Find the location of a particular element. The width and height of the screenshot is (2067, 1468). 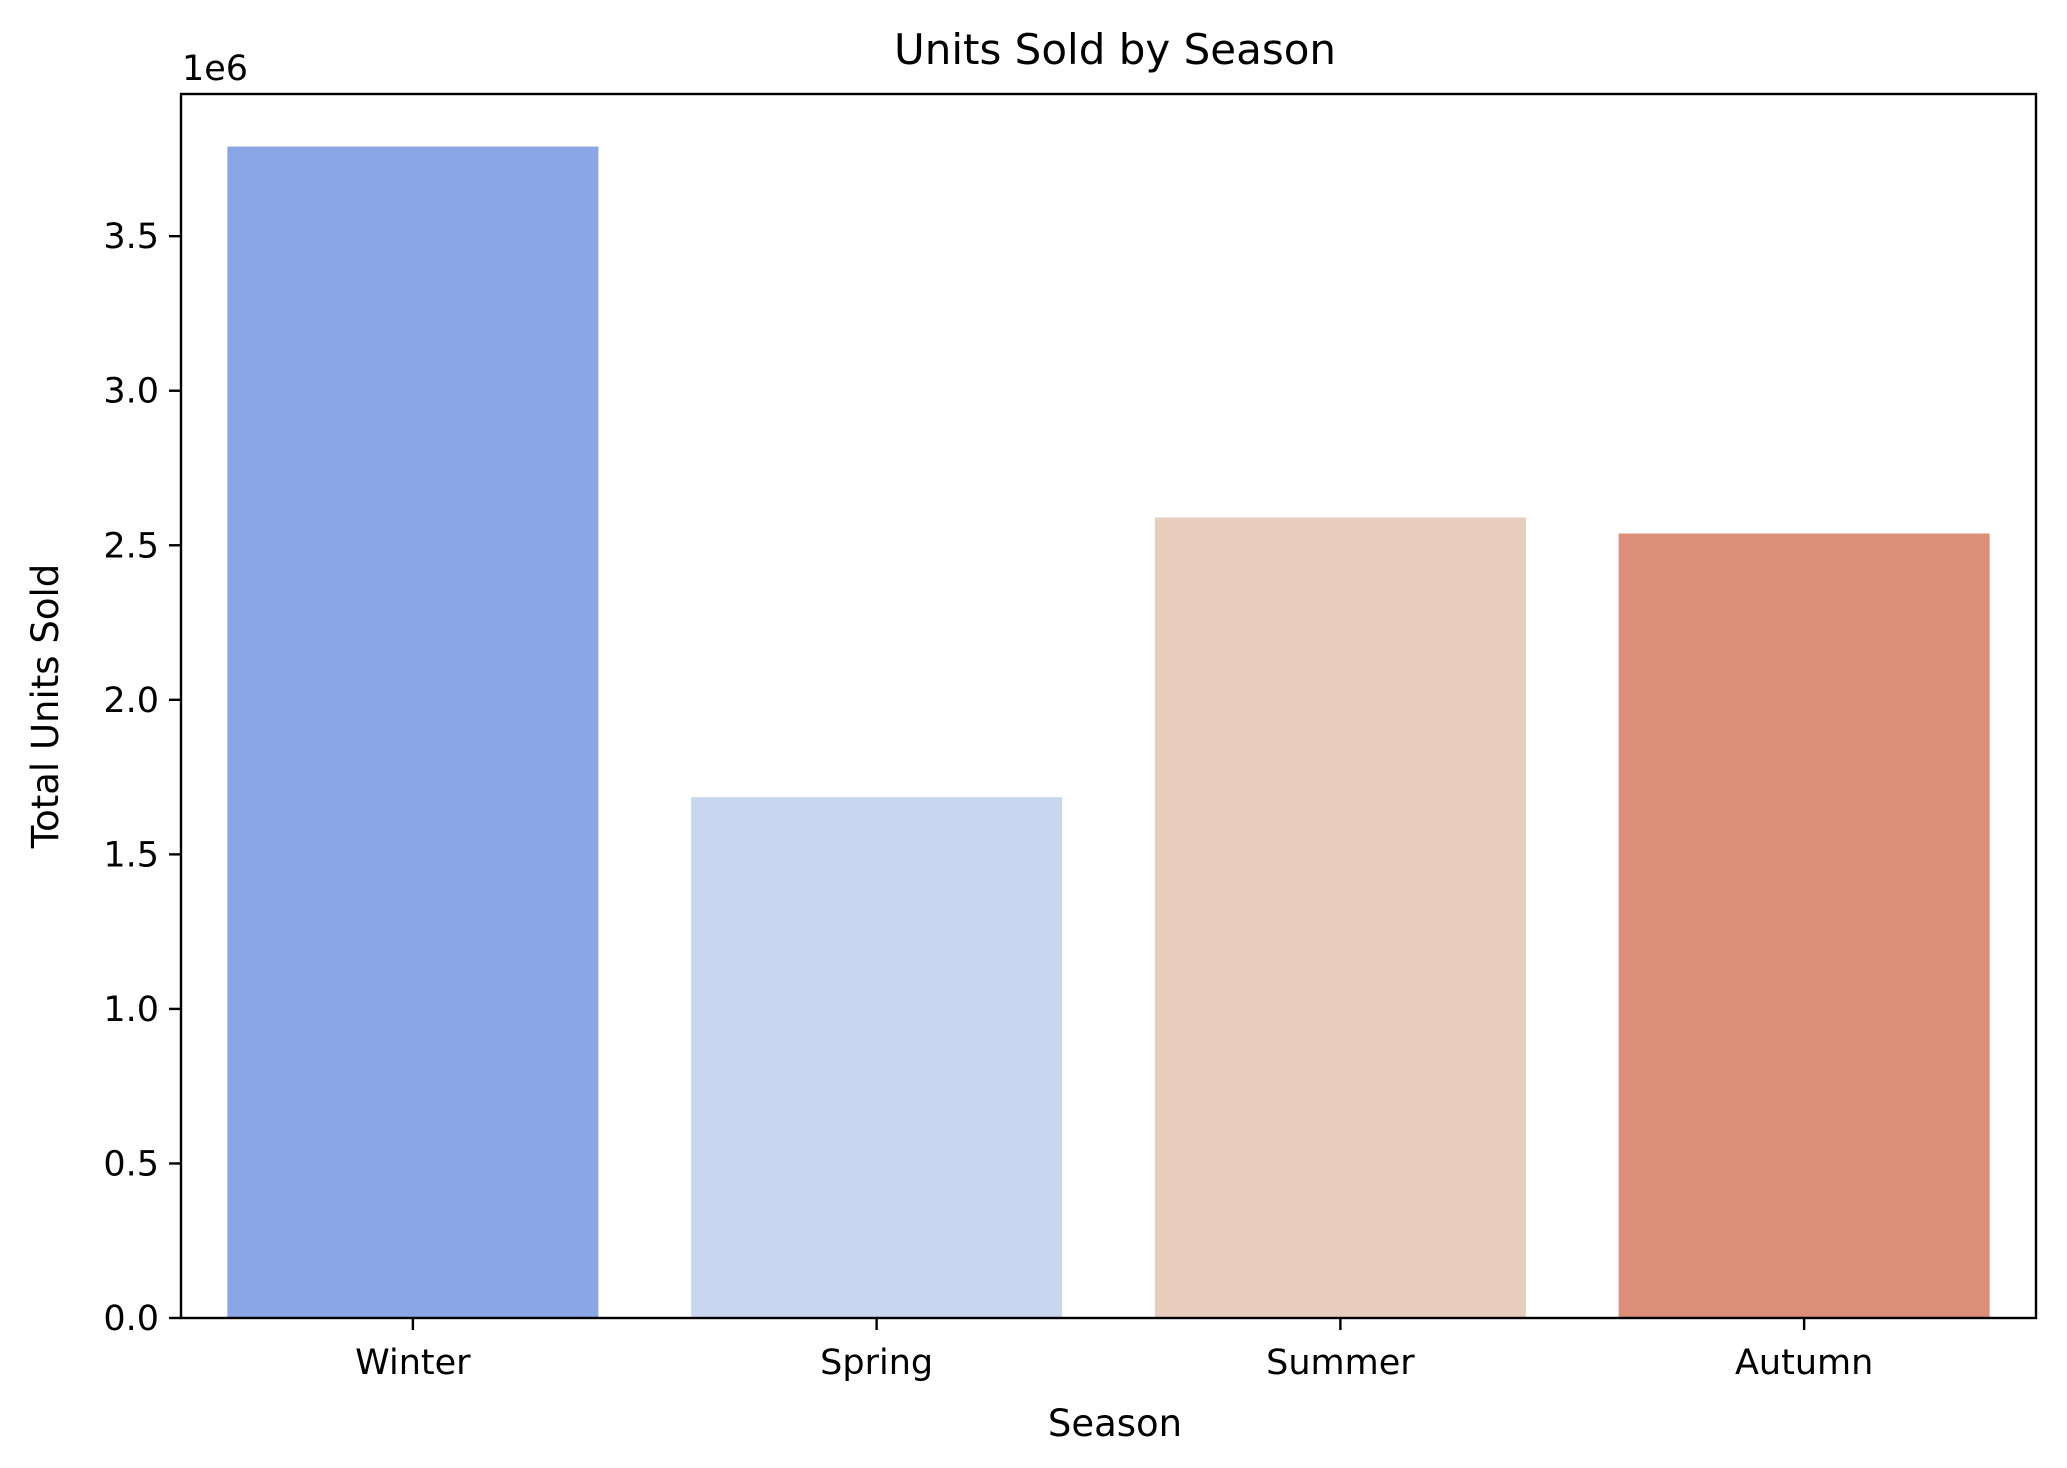

y-tick-label: 0.5 is located at coordinates (131, 1164).